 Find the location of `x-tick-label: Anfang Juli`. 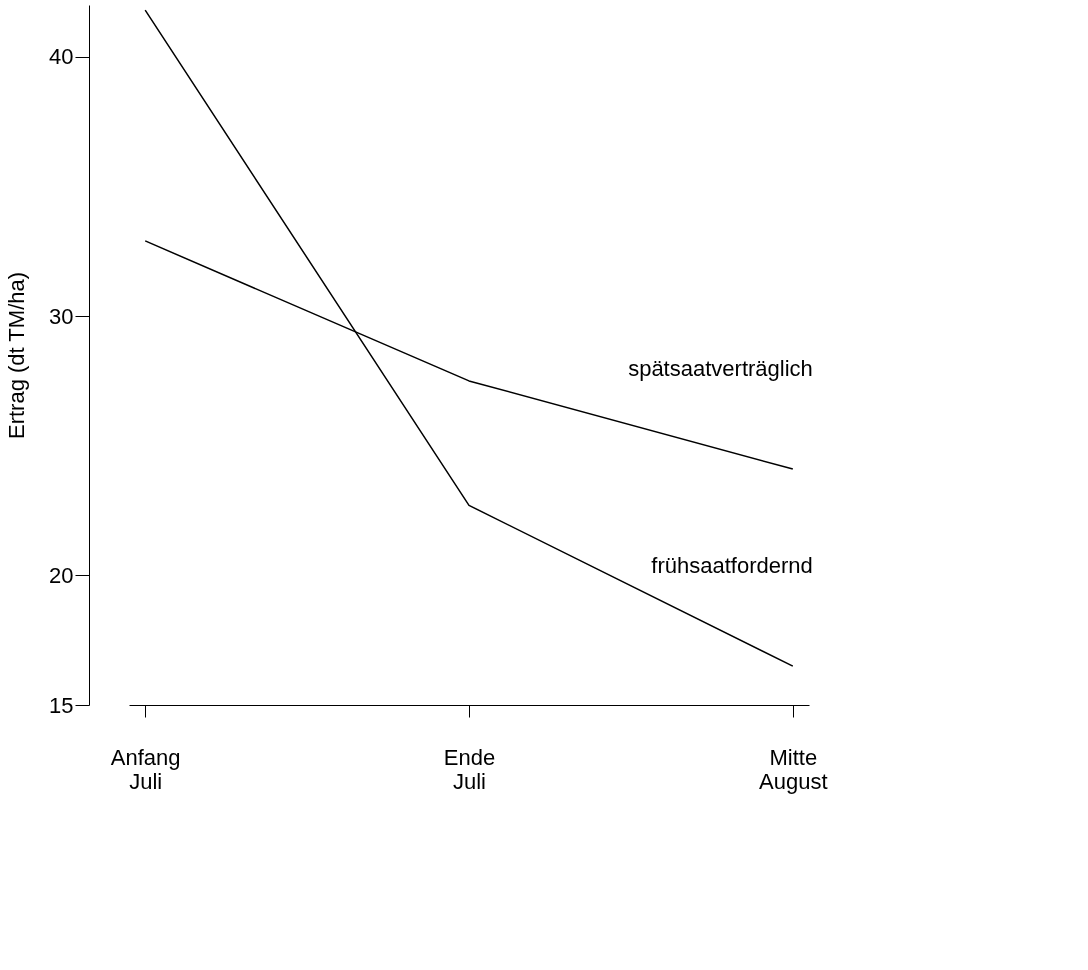

x-tick-label: Anfang Juli is located at coordinates (145, 769).